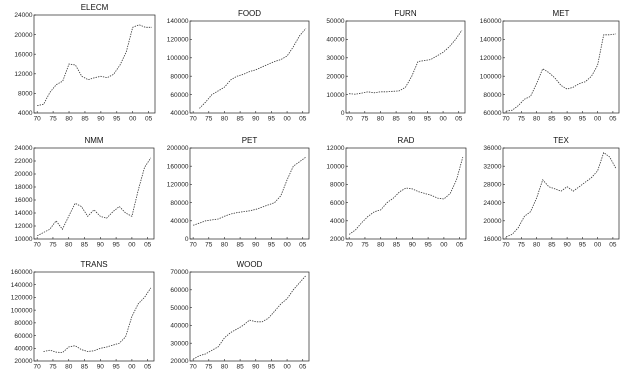 The image size is (622, 377). What do you see at coordinates (93, 140) in the screenshot?
I see `panel-title: NMM` at bounding box center [93, 140].